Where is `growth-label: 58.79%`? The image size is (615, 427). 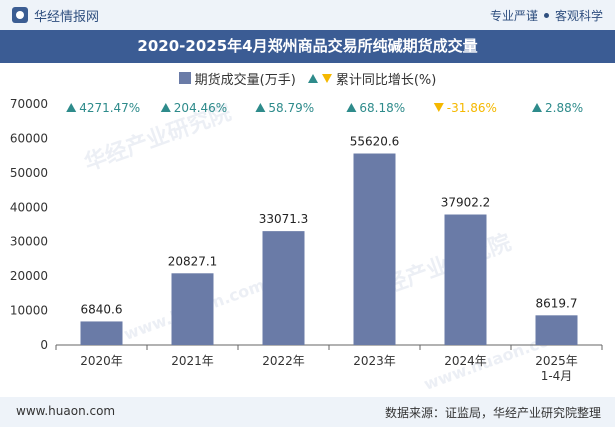
growth-label: 58.79% is located at coordinates (291, 108).